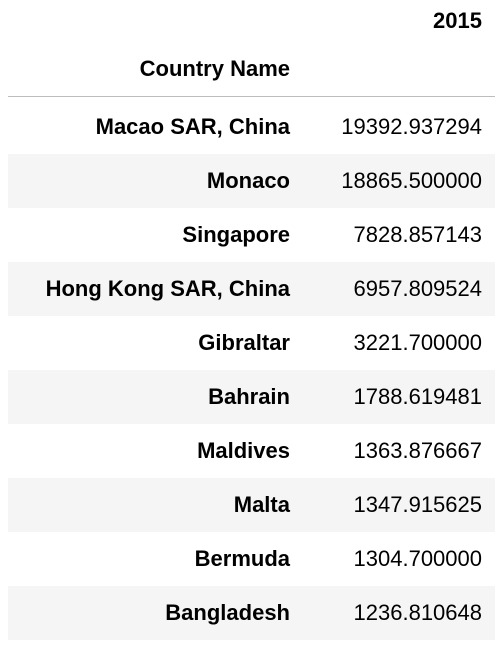 The height and width of the screenshot is (647, 503). What do you see at coordinates (417, 450) in the screenshot?
I see `row-value: 1363.876667` at bounding box center [417, 450].